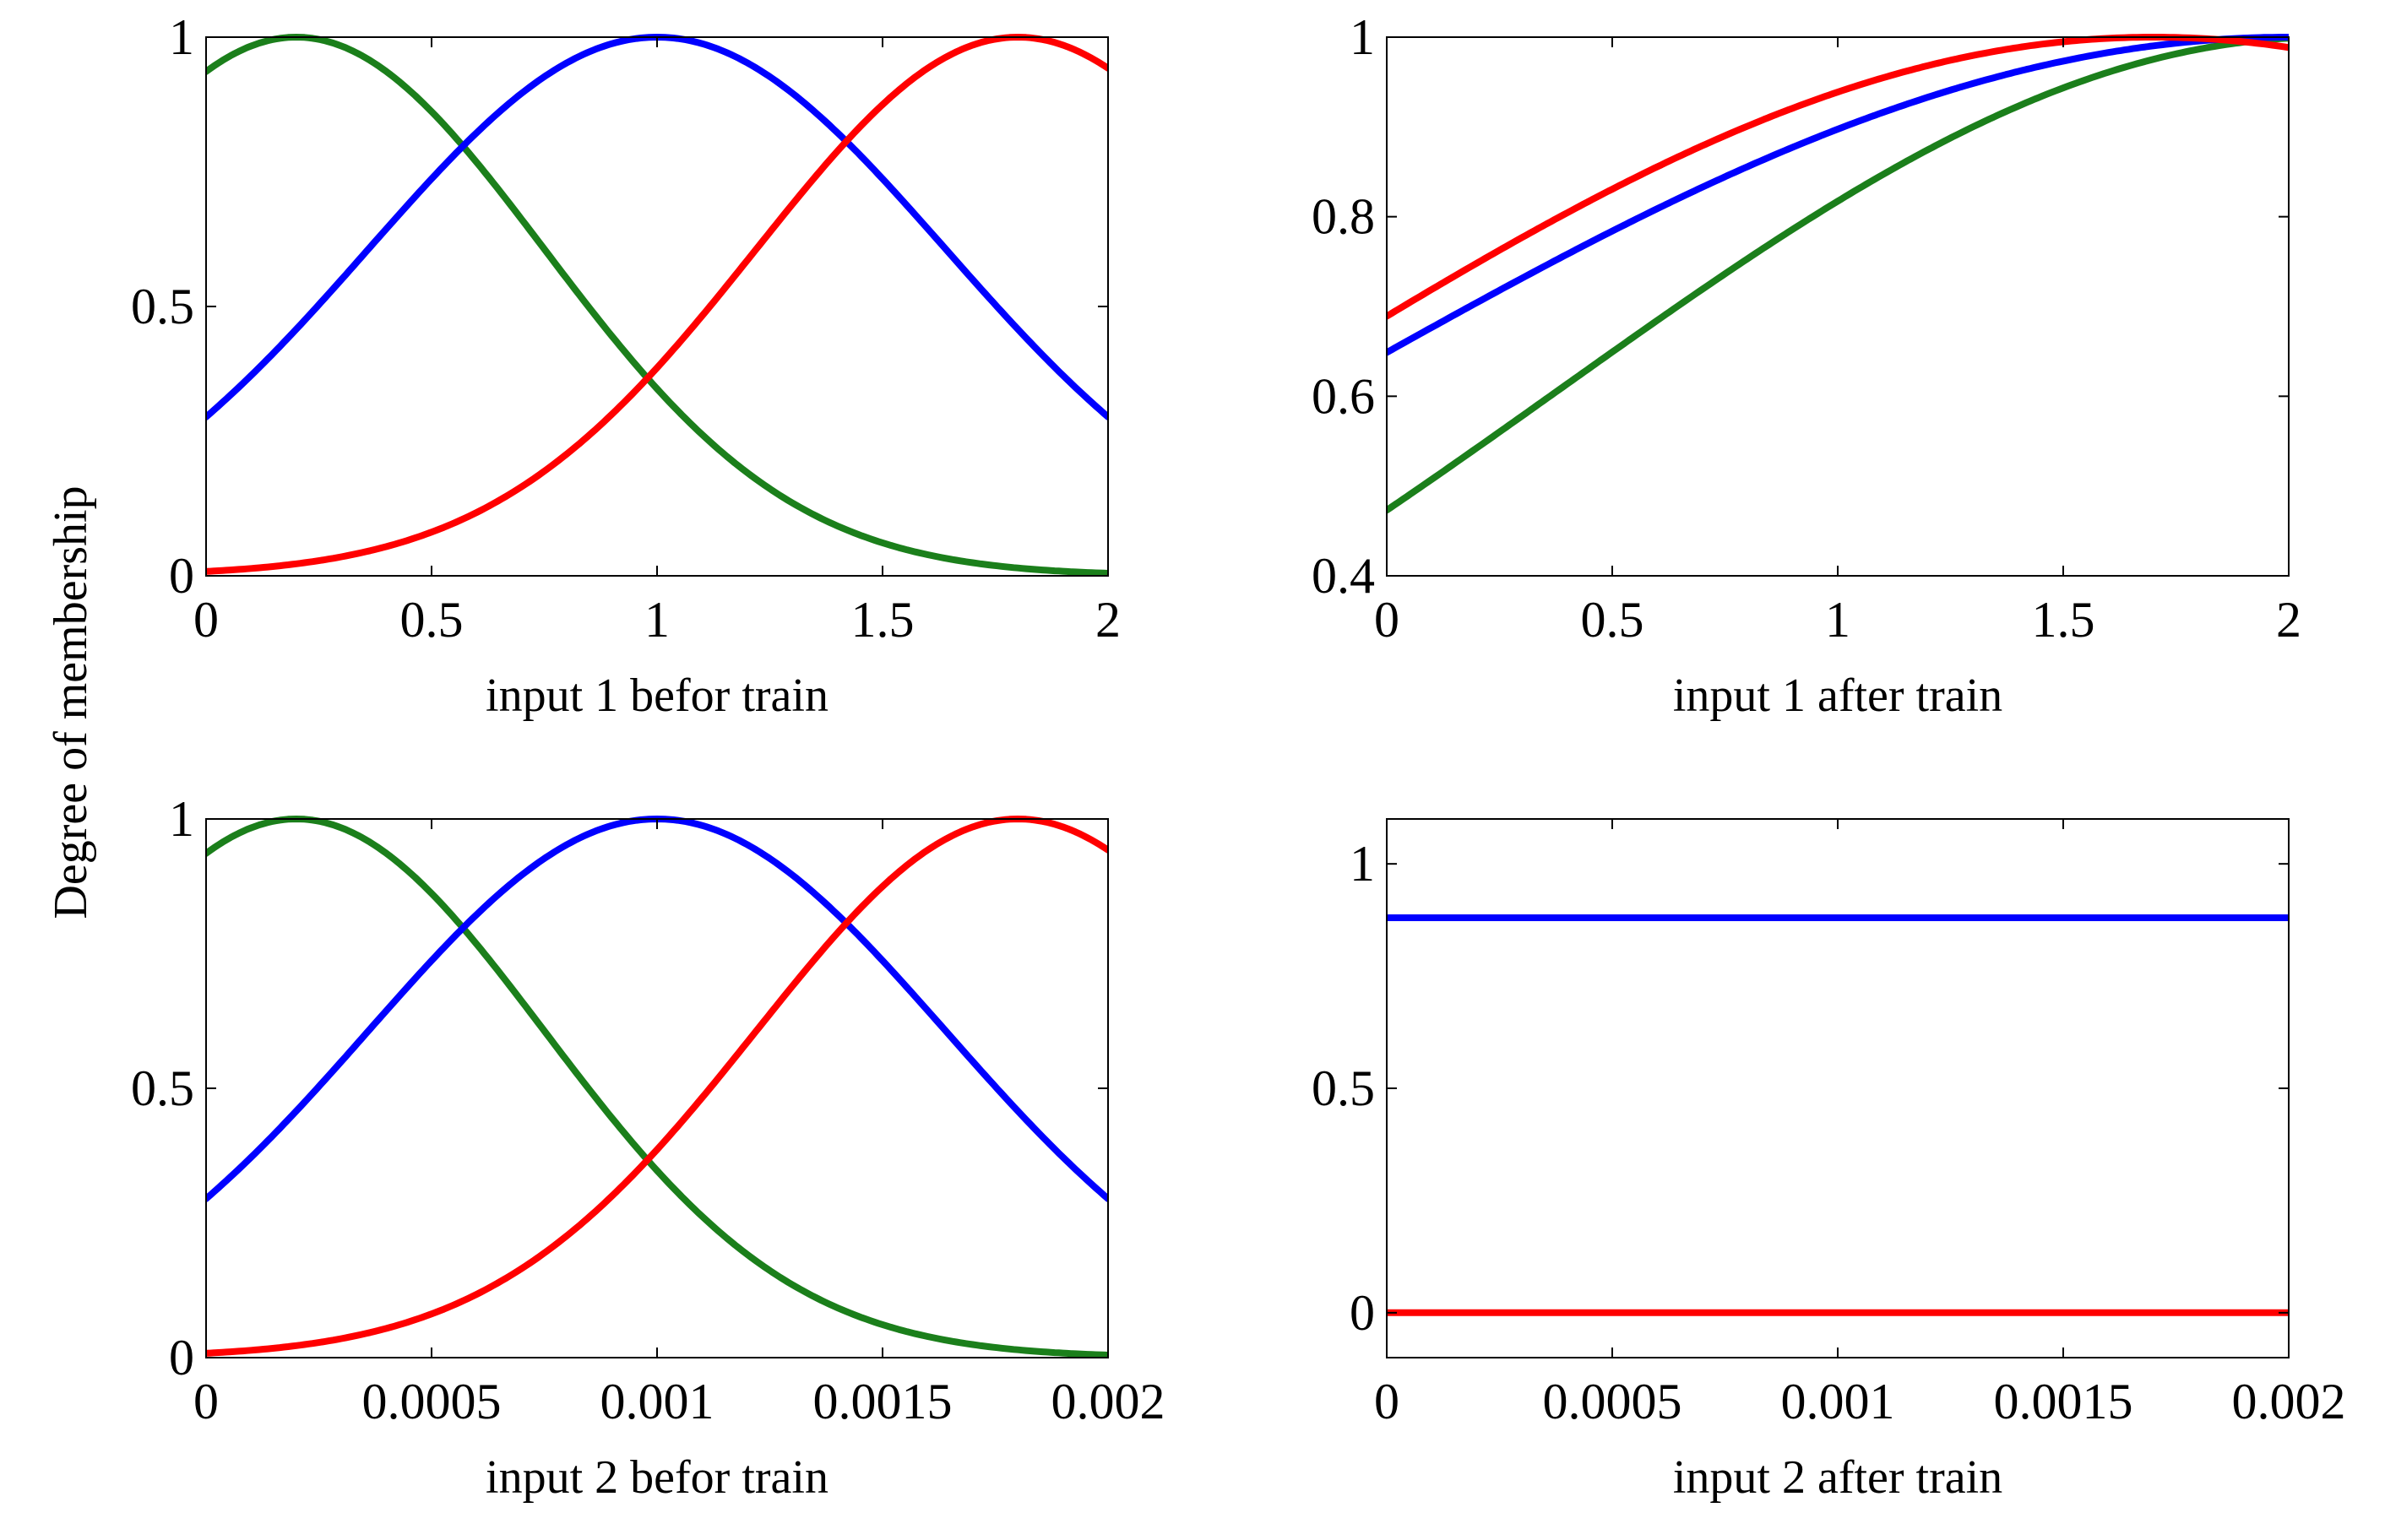 The image size is (2385, 1540). I want to click on input2-before-xtick-label: 0.002, so click(1108, 1401).